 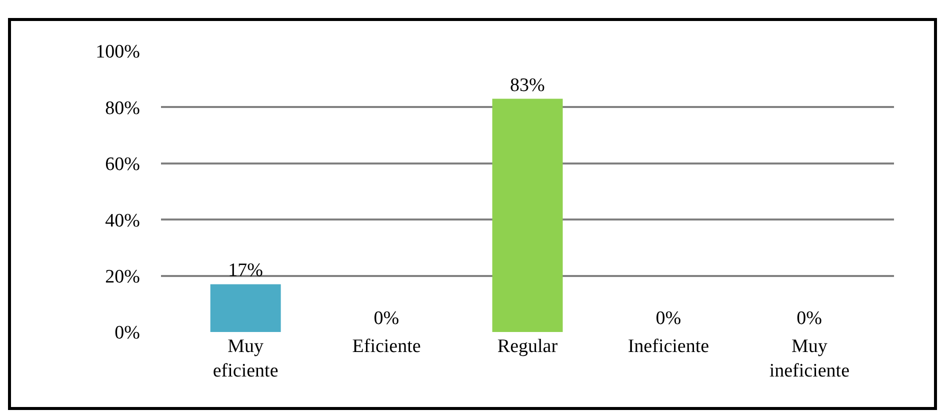 What do you see at coordinates (246, 271) in the screenshot?
I see `data-label: 17%` at bounding box center [246, 271].